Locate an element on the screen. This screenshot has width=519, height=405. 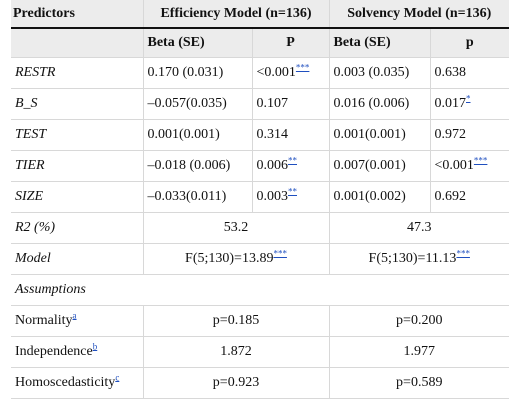
assumptions-label: Assumptions is located at coordinates (260, 290).